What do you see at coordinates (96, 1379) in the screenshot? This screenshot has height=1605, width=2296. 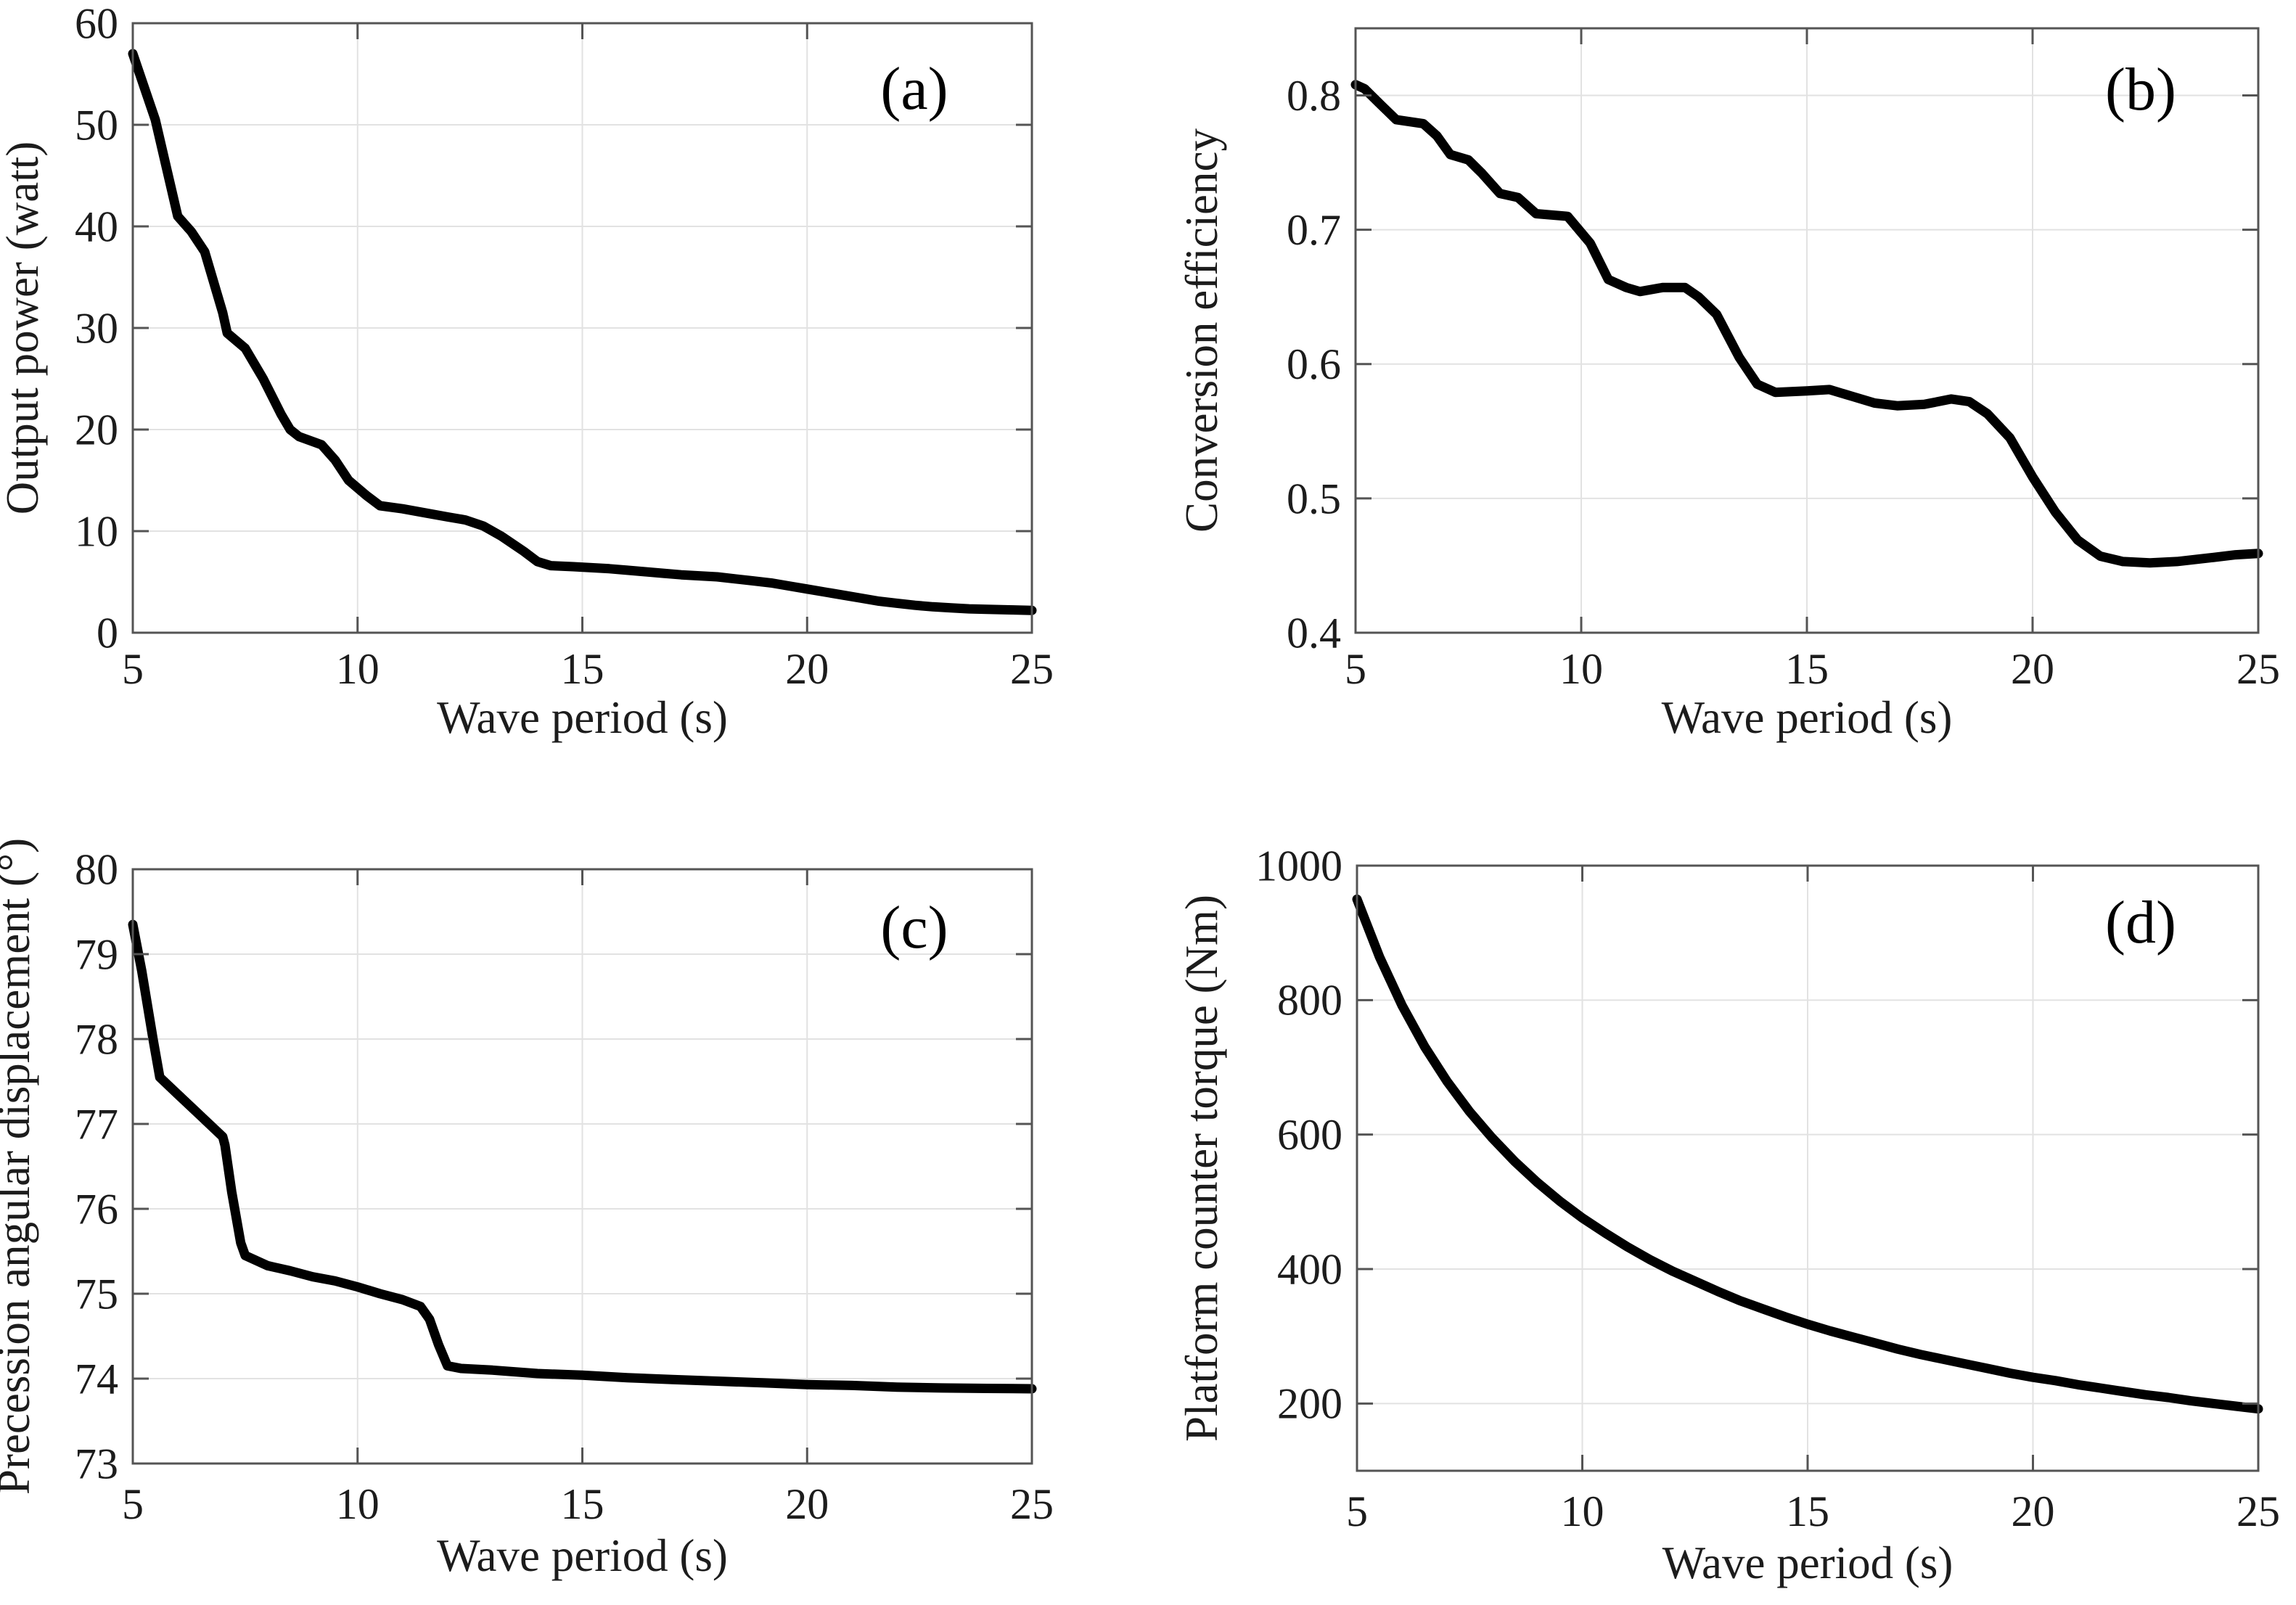 I see `y-tick-label: 74` at bounding box center [96, 1379].